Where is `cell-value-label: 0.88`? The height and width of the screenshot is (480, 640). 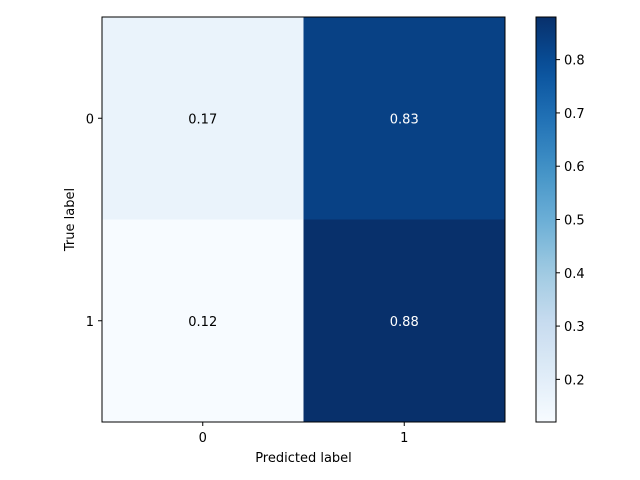
cell-value-label: 0.88 is located at coordinates (404, 322).